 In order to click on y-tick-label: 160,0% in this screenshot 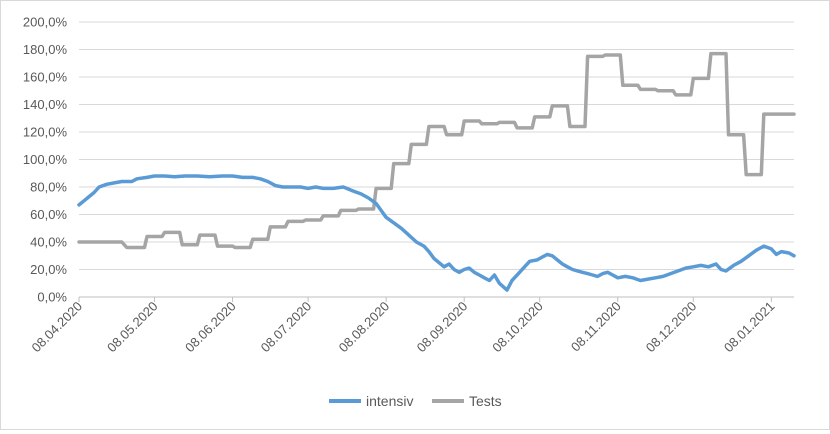, I will do `click(45, 77)`.